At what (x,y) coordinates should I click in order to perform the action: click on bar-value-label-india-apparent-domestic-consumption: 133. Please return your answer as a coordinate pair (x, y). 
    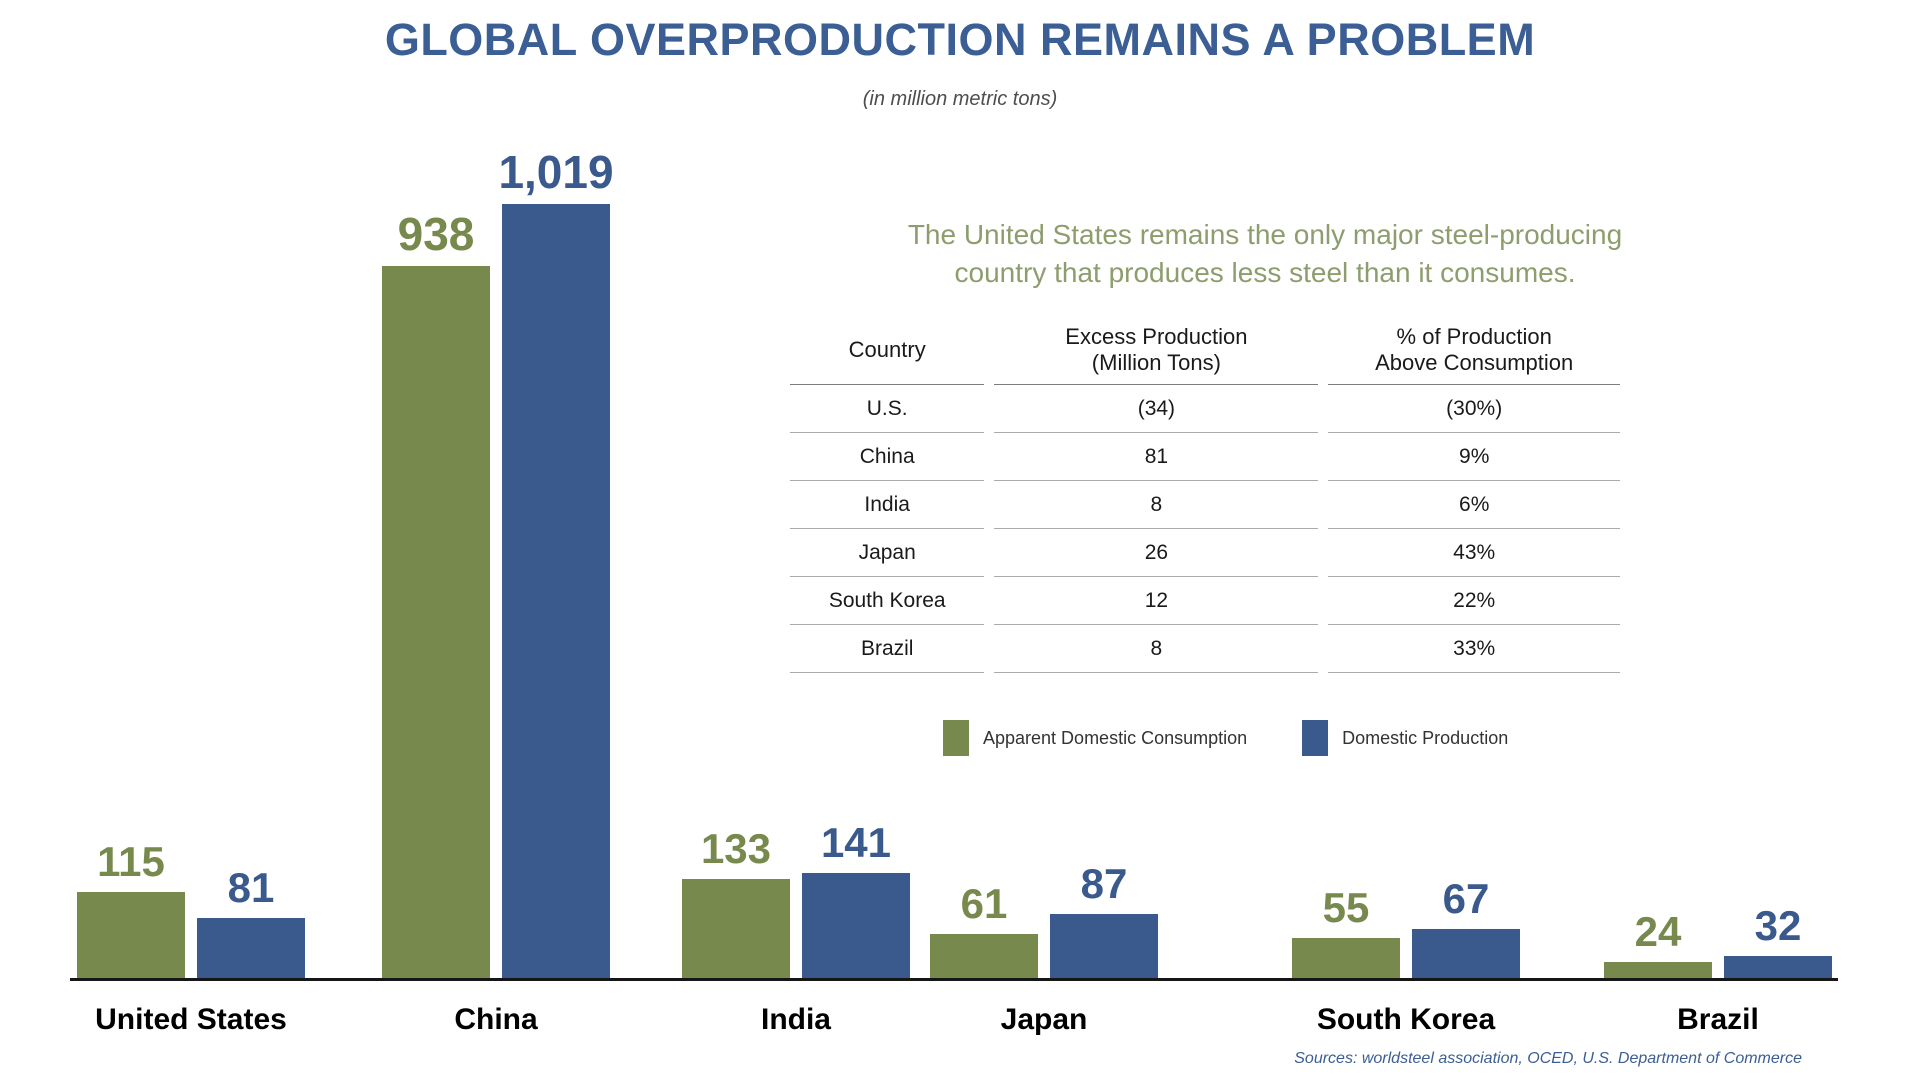
    Looking at the image, I should click on (736, 848).